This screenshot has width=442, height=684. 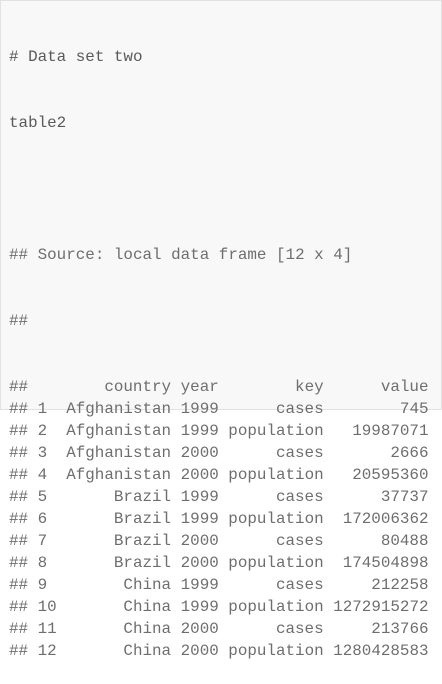 What do you see at coordinates (47, 607) in the screenshot?
I see `row-label: 10` at bounding box center [47, 607].